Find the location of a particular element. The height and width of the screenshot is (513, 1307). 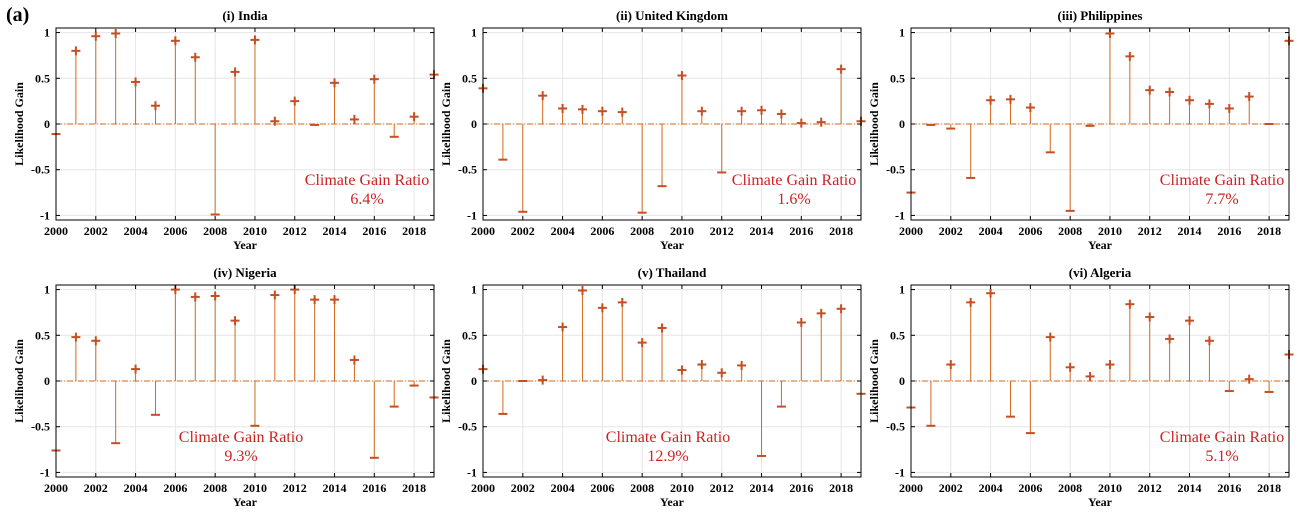

panel-label: (a) is located at coordinates (18, 15).